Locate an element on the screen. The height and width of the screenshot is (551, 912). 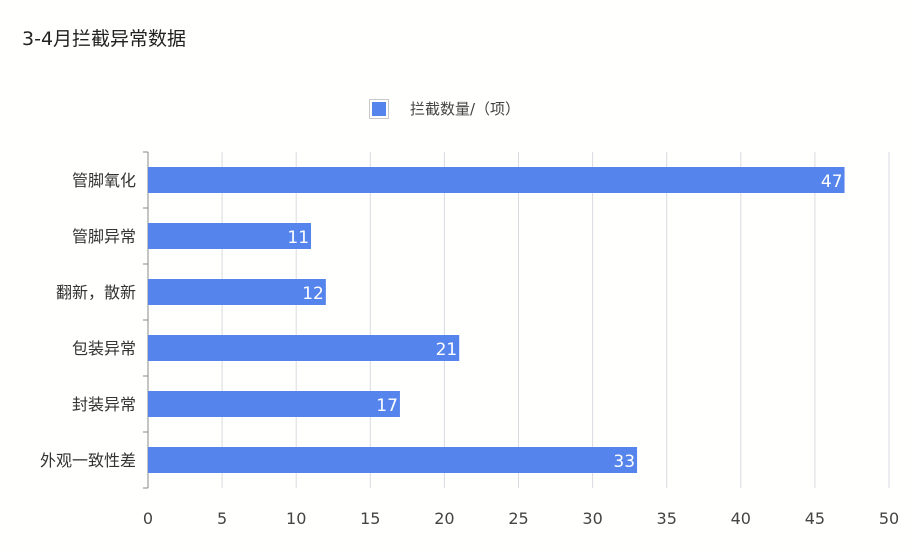
x-tick-label: 15 is located at coordinates (370, 518).